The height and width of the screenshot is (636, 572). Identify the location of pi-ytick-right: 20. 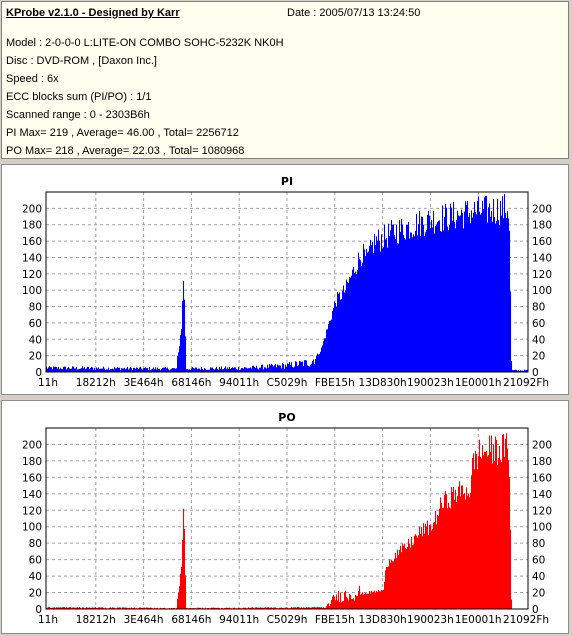
(538, 357).